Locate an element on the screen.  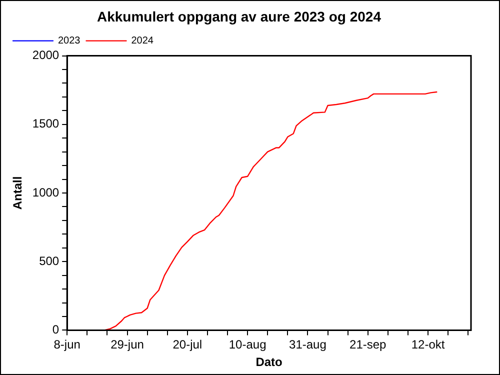
y-tick-label: 2000 is located at coordinates (46, 55).